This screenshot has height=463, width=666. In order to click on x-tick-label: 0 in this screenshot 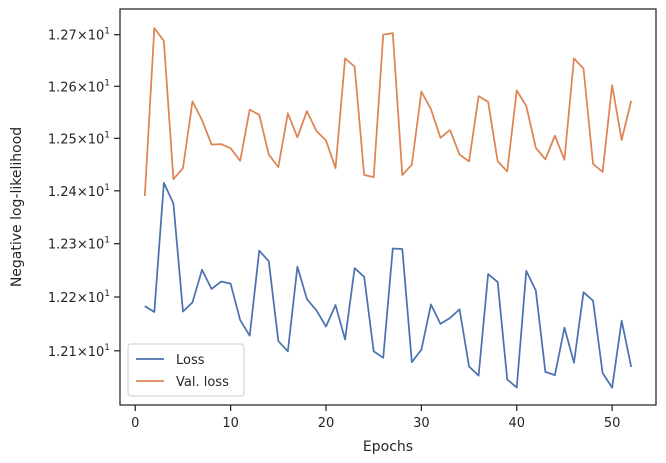, I will do `click(135, 423)`.